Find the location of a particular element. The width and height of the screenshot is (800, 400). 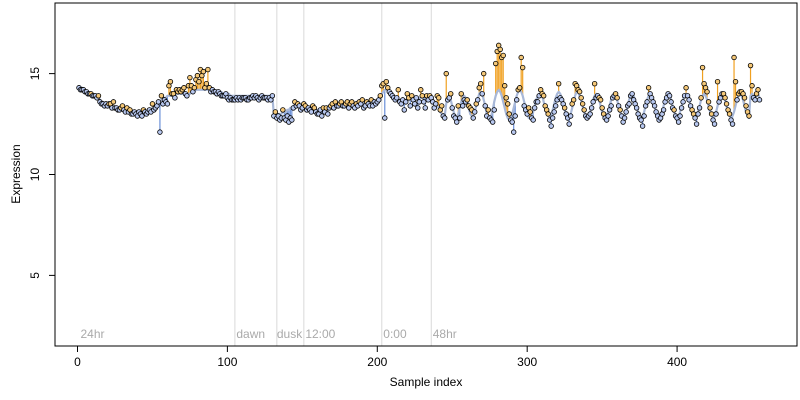

segment-label: 48hr is located at coordinates (445, 334).